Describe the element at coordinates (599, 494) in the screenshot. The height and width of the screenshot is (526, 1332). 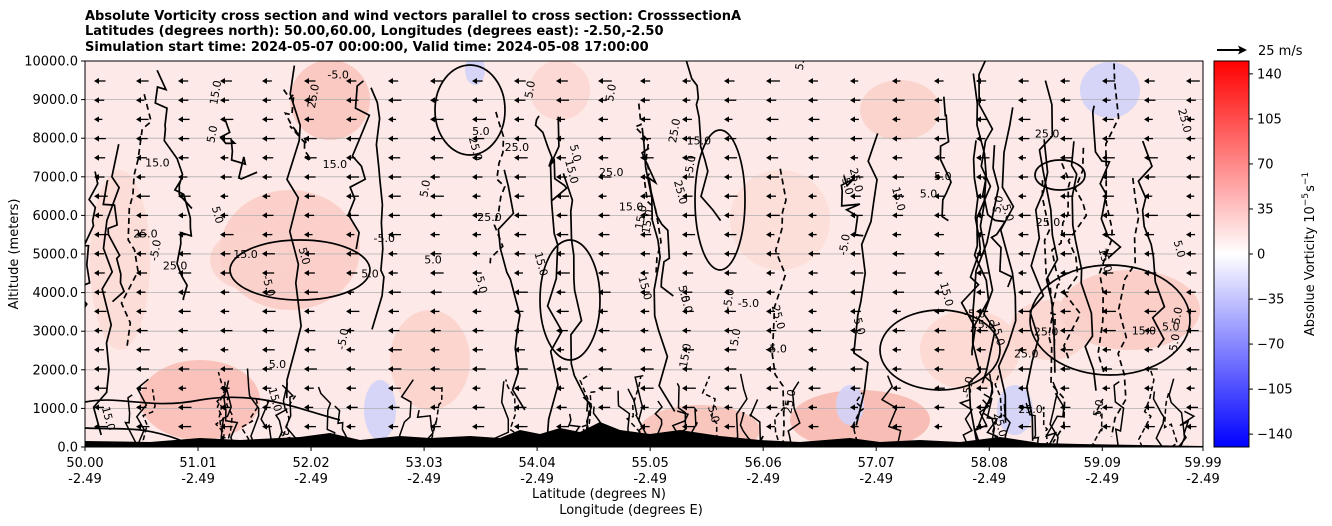
I see `x-axis-label-latitude: Latitude (degrees N)` at that location.